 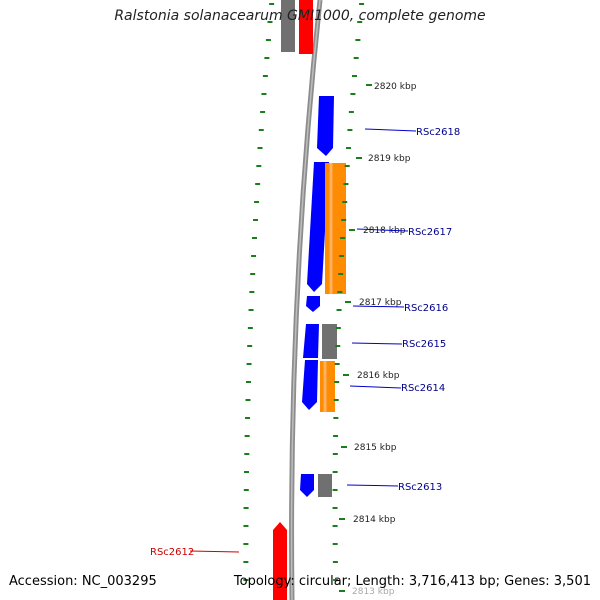 I want to click on tick-label: 2819 kbp, so click(x=389, y=159).